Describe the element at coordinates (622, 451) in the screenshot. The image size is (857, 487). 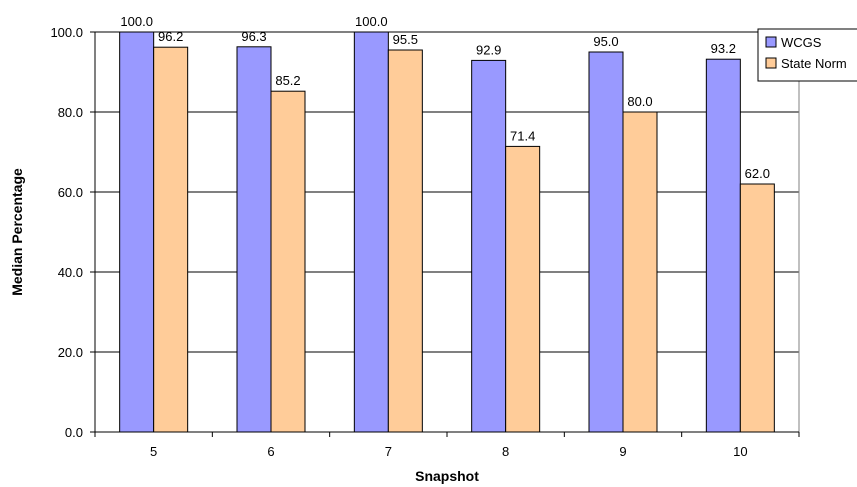
I see `x-tick-label: 9` at that location.